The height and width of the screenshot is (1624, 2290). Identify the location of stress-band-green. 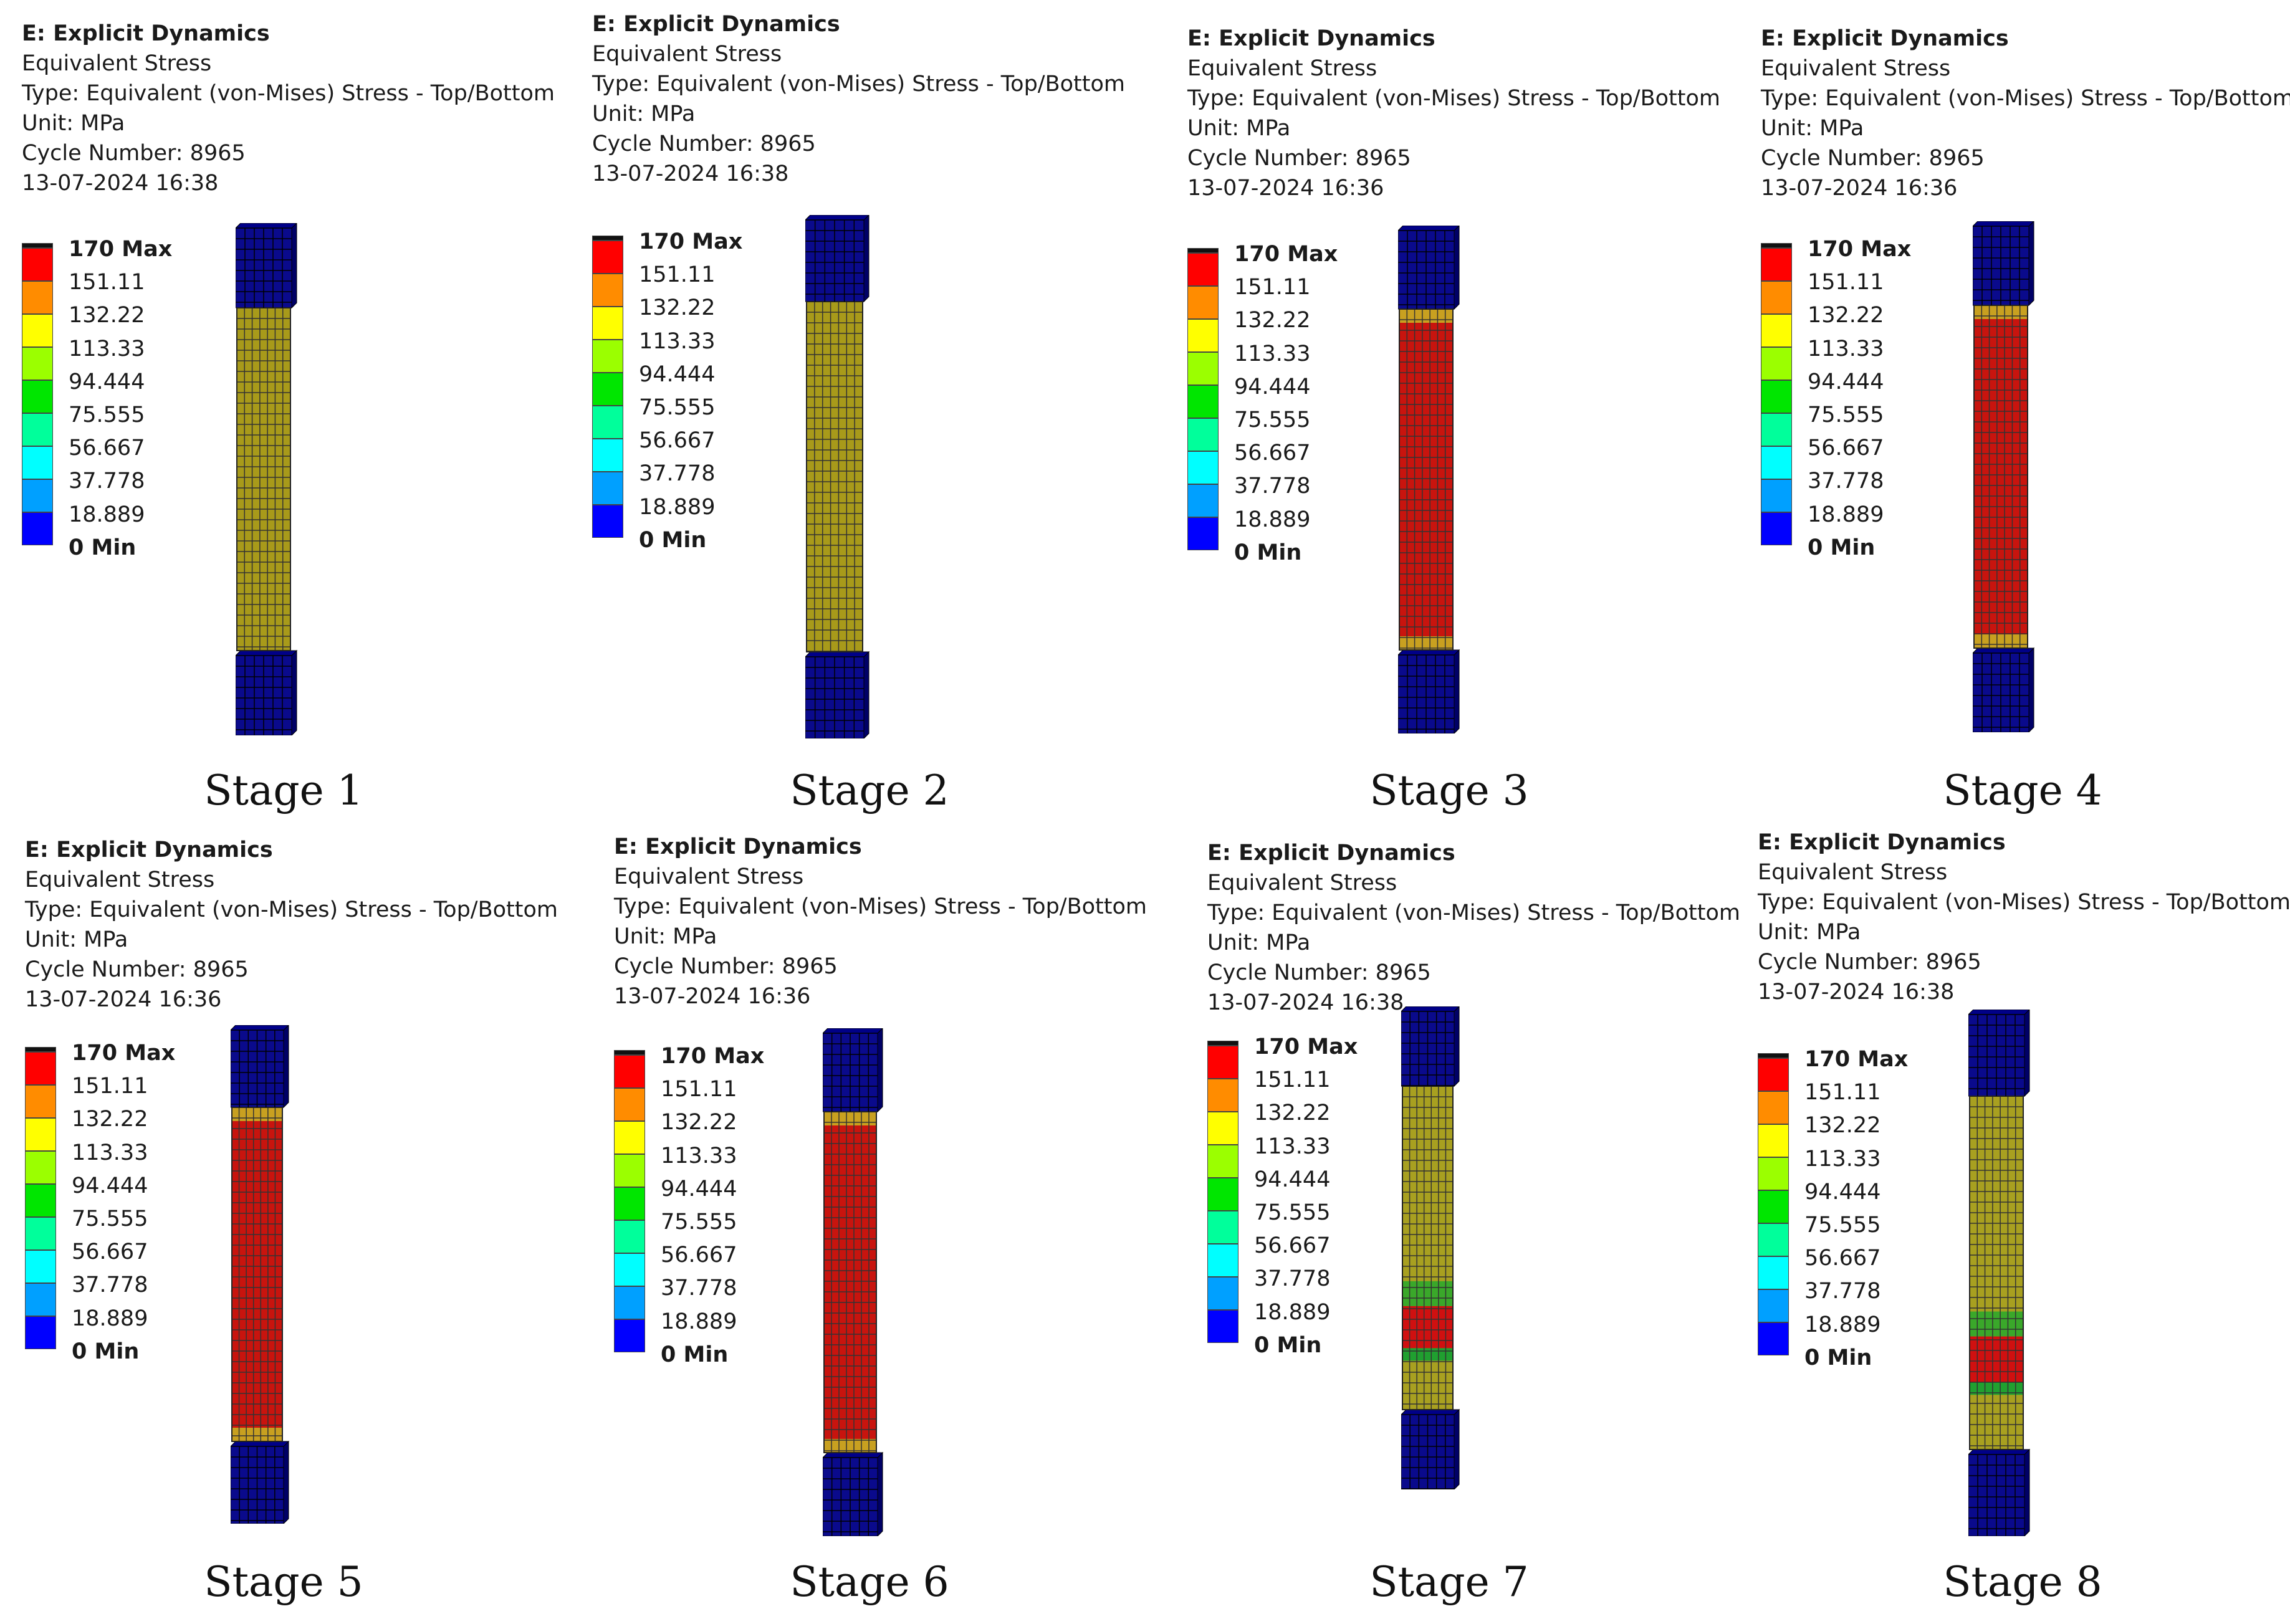
(1996, 1389).